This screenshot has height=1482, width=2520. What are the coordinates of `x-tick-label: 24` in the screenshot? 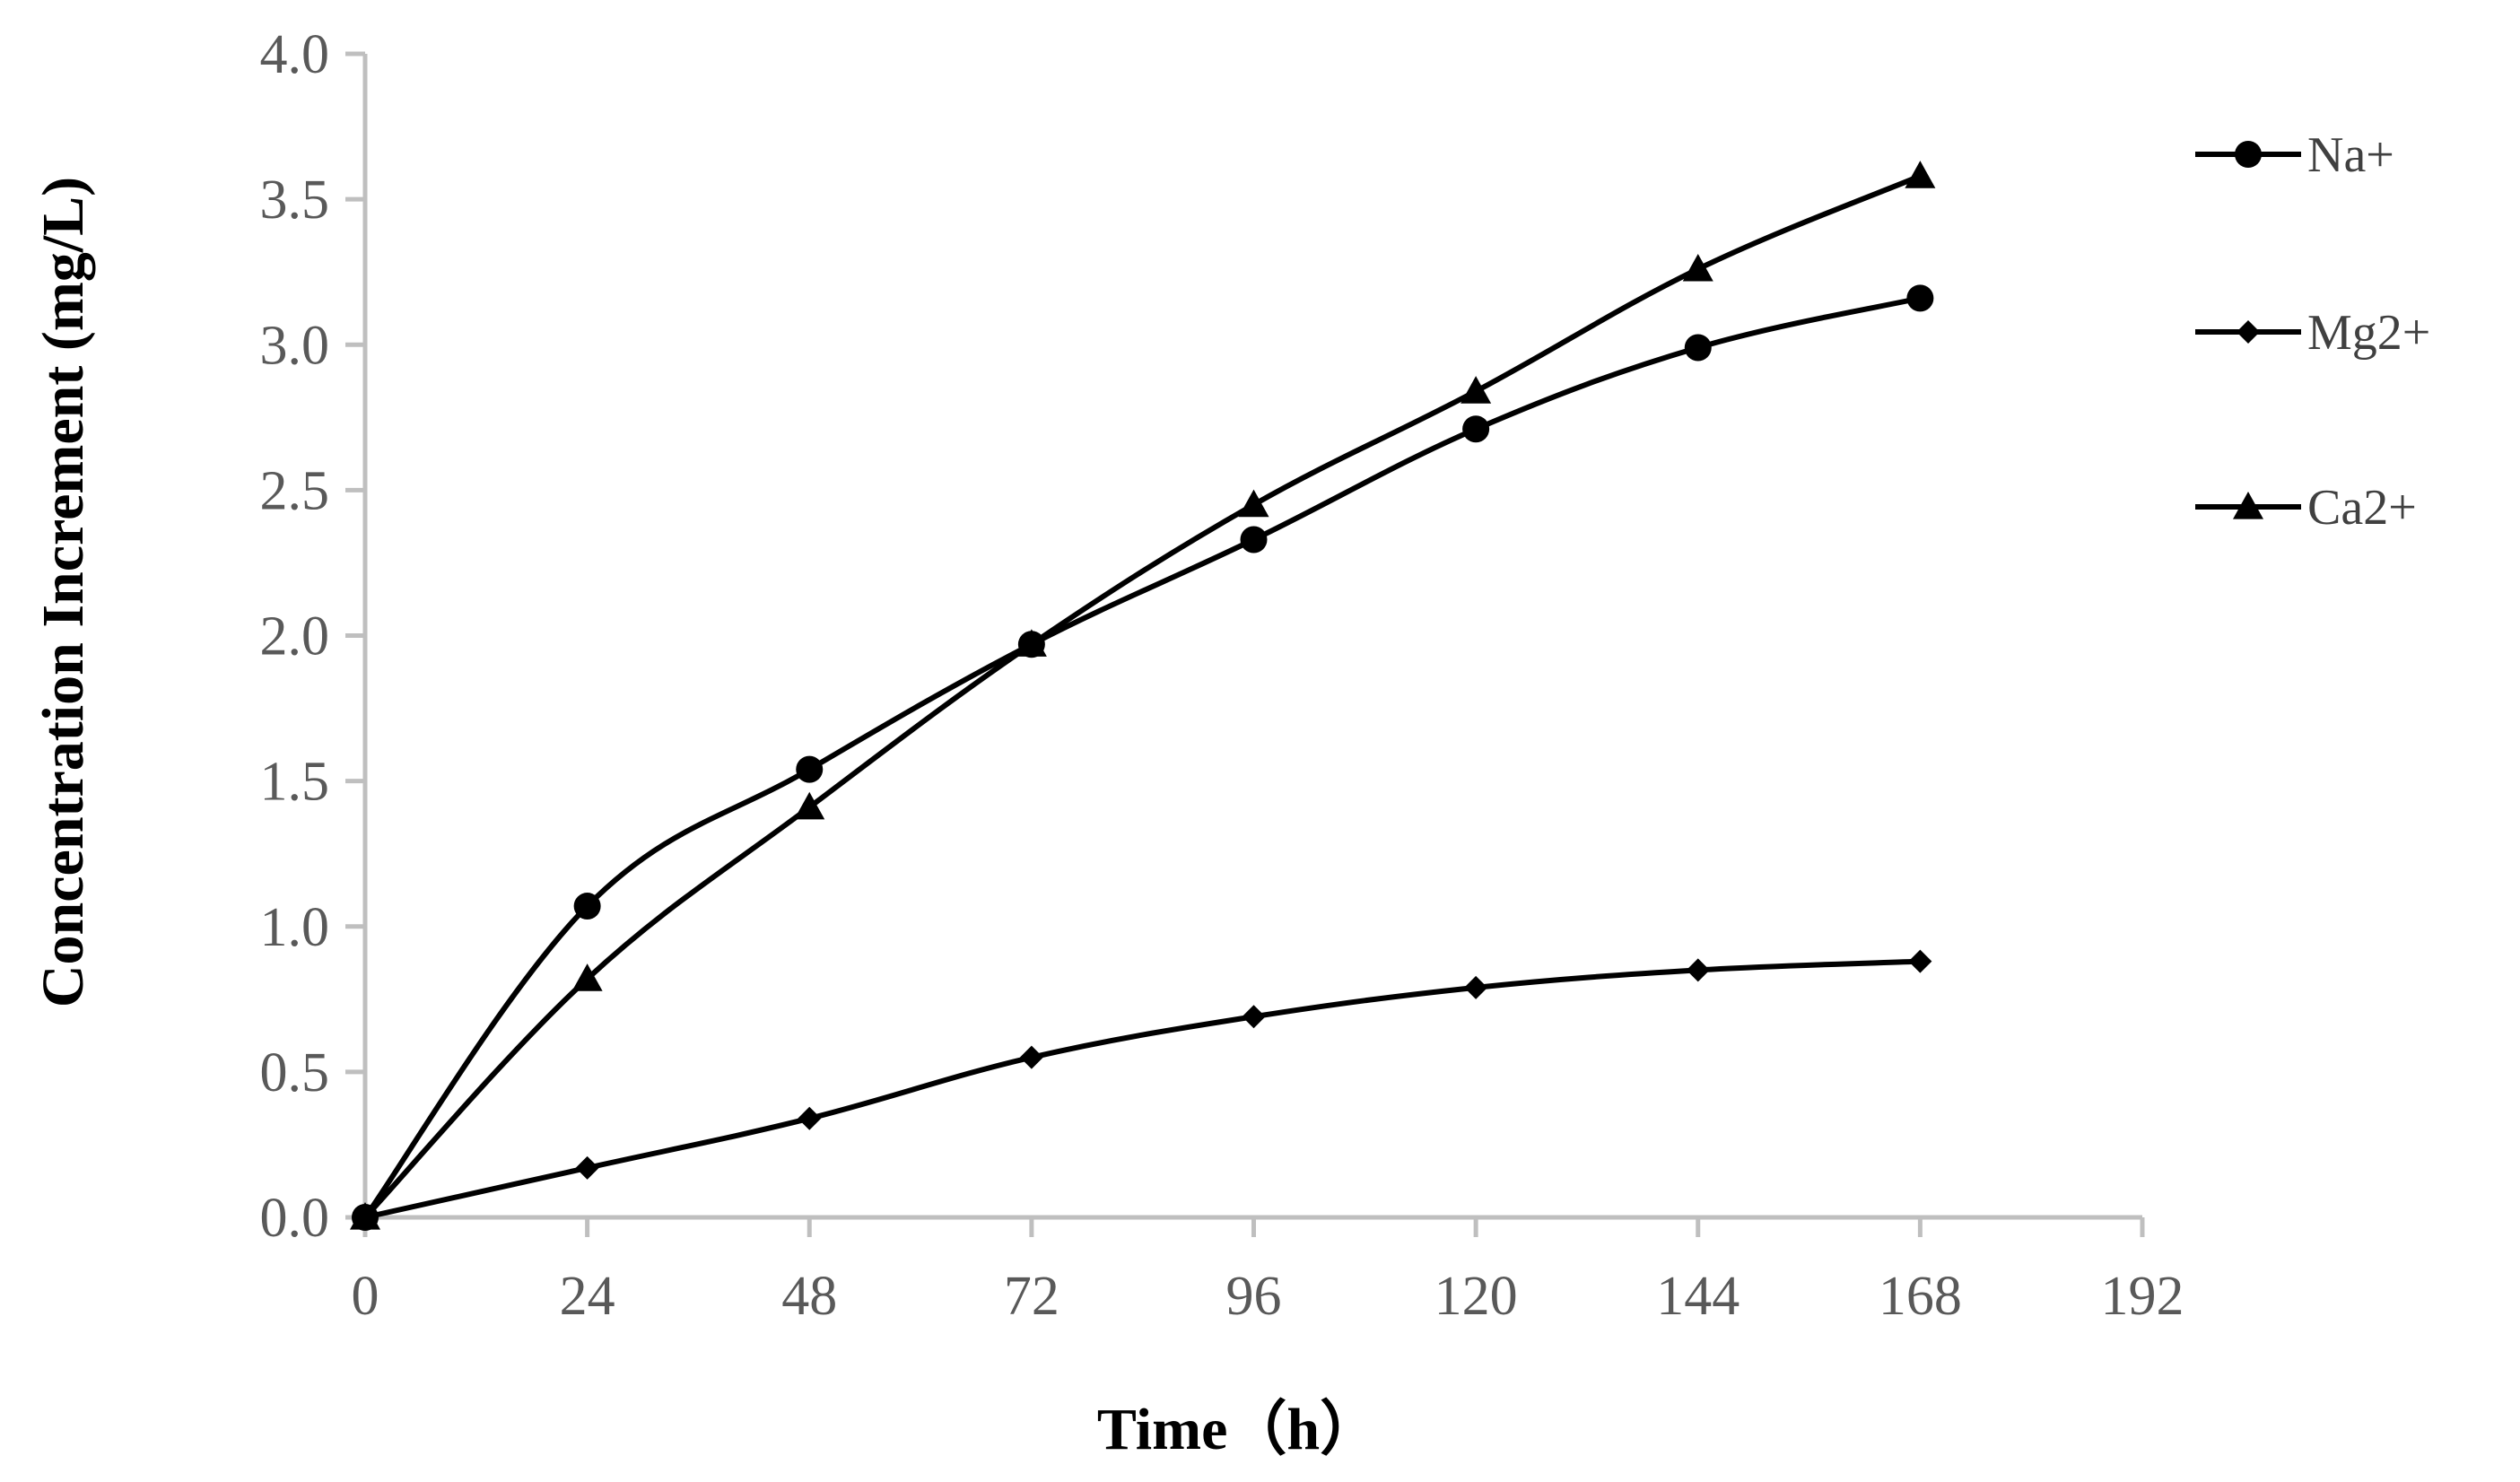 It's located at (587, 1297).